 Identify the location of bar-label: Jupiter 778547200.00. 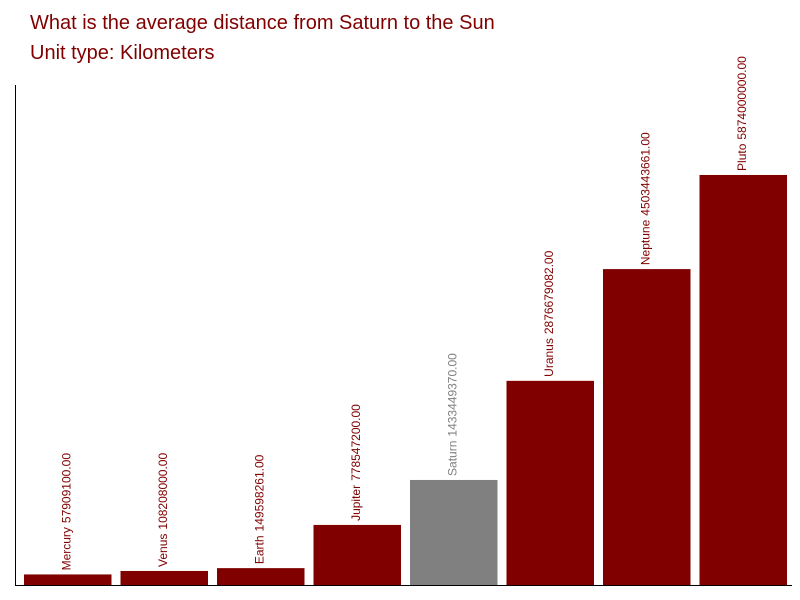
(356, 462).